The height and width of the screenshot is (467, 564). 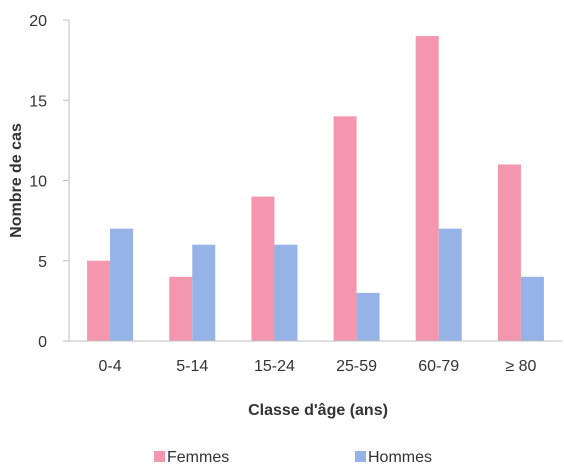 What do you see at coordinates (400, 457) in the screenshot?
I see `legend-label-hommes: Hommes` at bounding box center [400, 457].